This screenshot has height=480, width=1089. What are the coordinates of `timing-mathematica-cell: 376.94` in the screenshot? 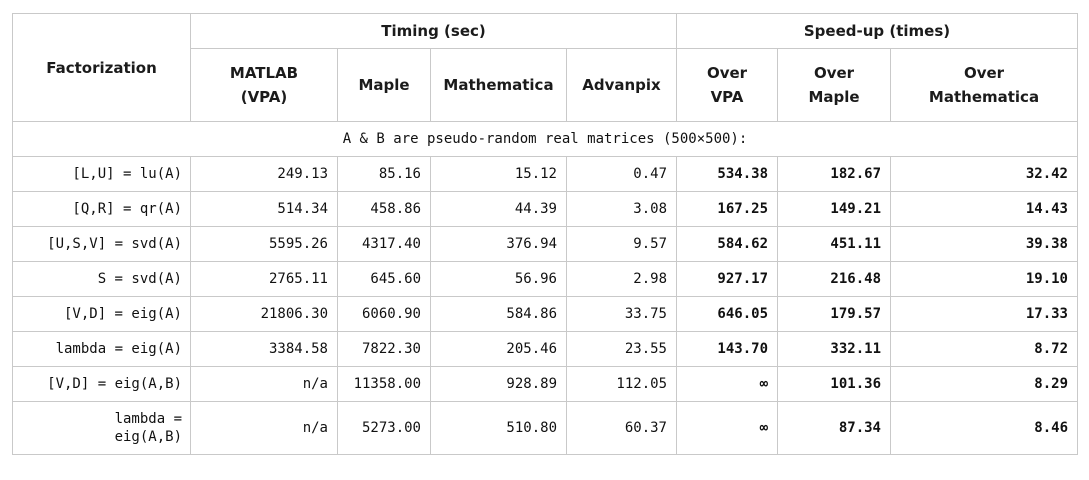 It's located at (498, 244).